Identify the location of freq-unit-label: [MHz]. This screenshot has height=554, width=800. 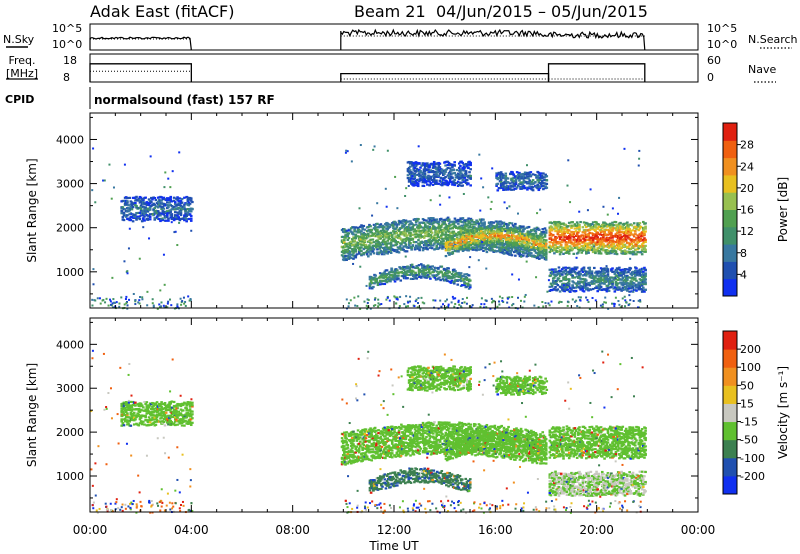
(22, 73).